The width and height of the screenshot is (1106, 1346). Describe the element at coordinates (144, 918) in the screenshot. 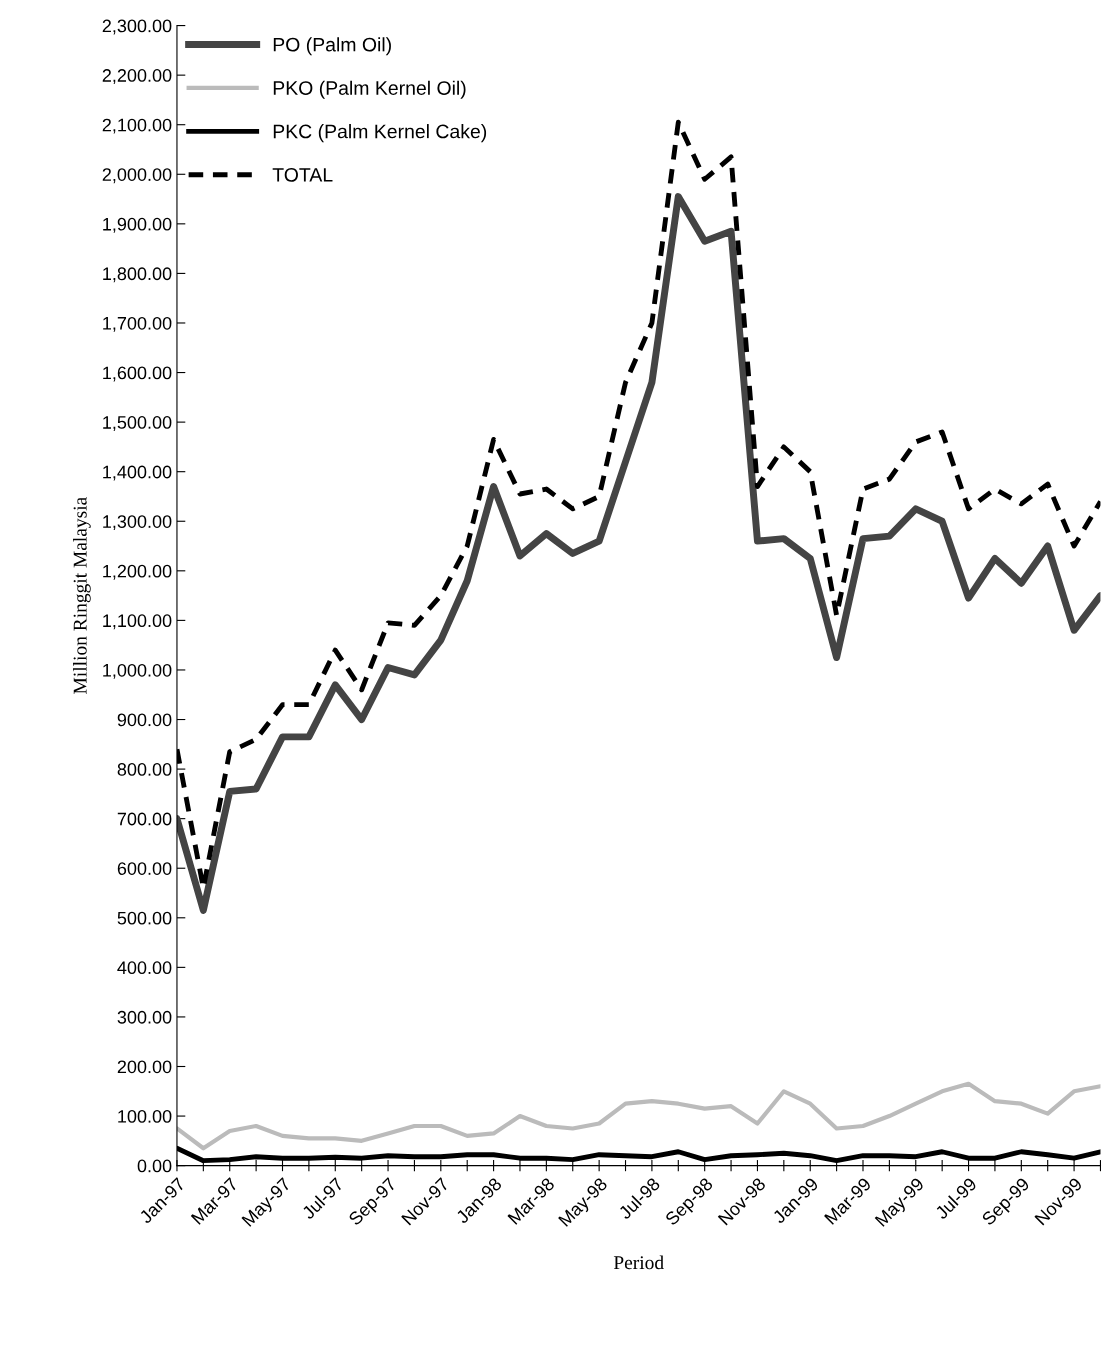

I see `y-tick-label: 500.00` at that location.